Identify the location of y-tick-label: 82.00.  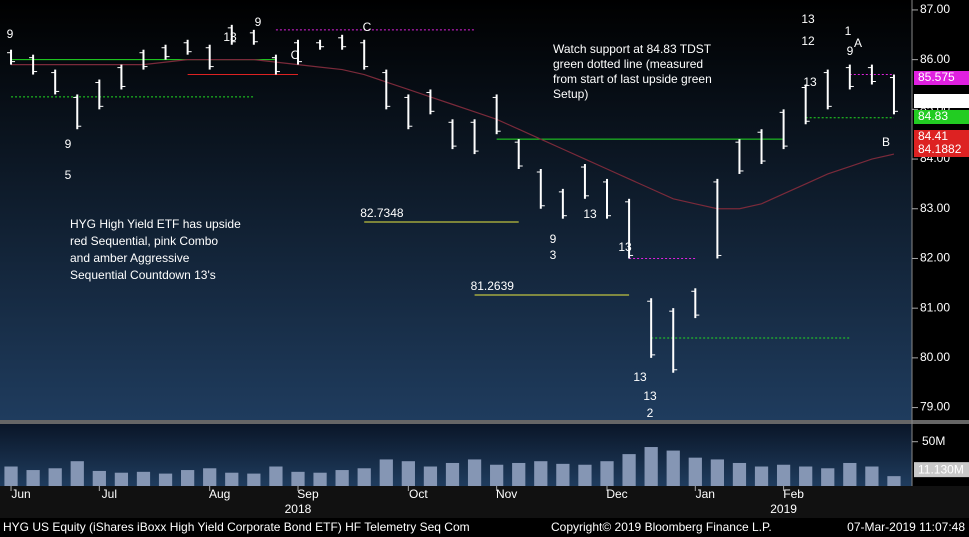
(935, 258).